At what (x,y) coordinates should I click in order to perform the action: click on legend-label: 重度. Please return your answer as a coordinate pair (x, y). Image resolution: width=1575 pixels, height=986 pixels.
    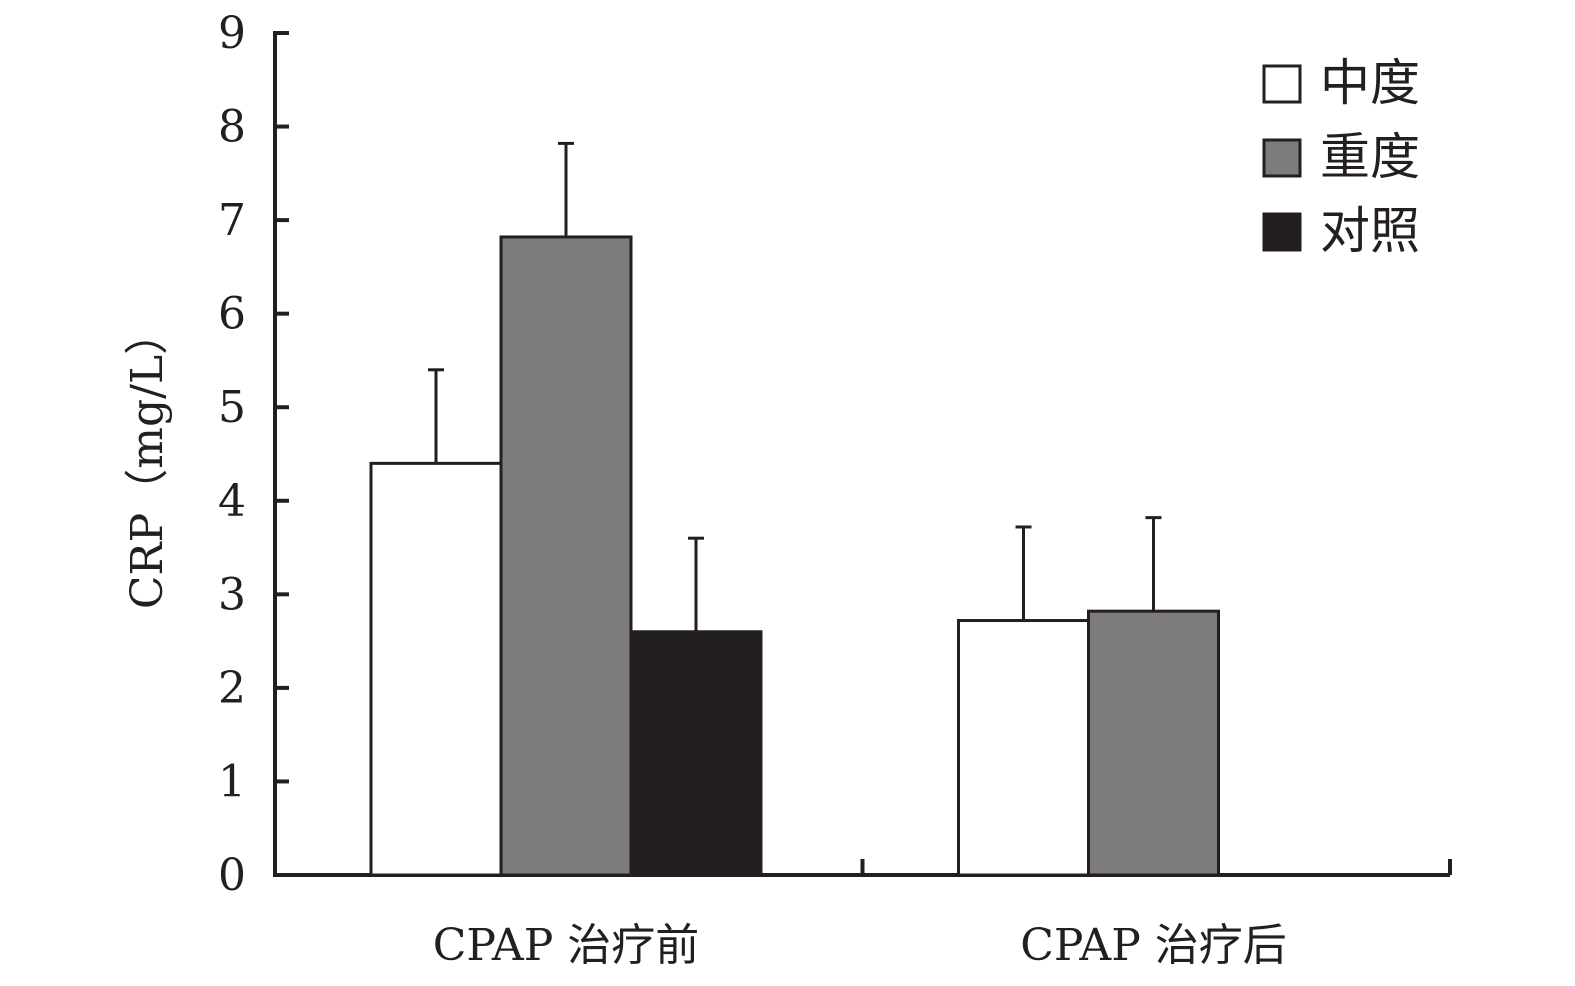
    Looking at the image, I should click on (1370, 157).